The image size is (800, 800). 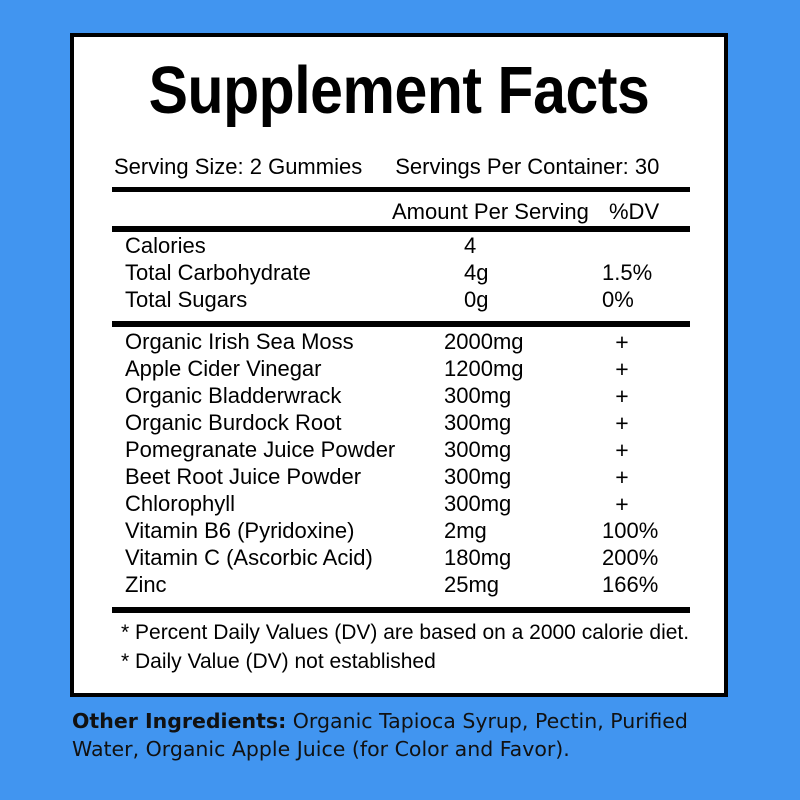 What do you see at coordinates (223, 368) in the screenshot?
I see `row-label: Apple Cider Vinegar` at bounding box center [223, 368].